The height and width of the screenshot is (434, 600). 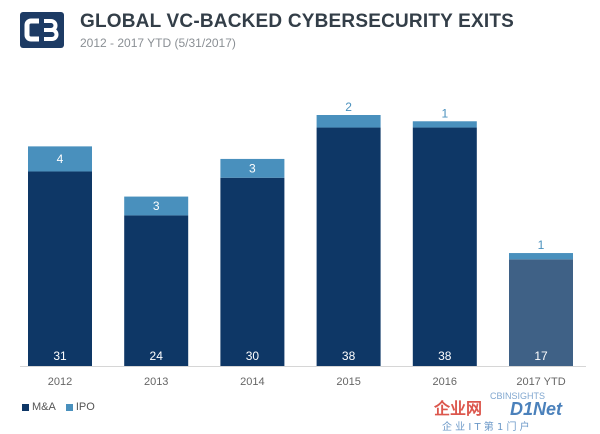 I want to click on chart-title: GLOBAL VC-BACKED CYBERSECURITY EXITS, so click(x=297, y=21).